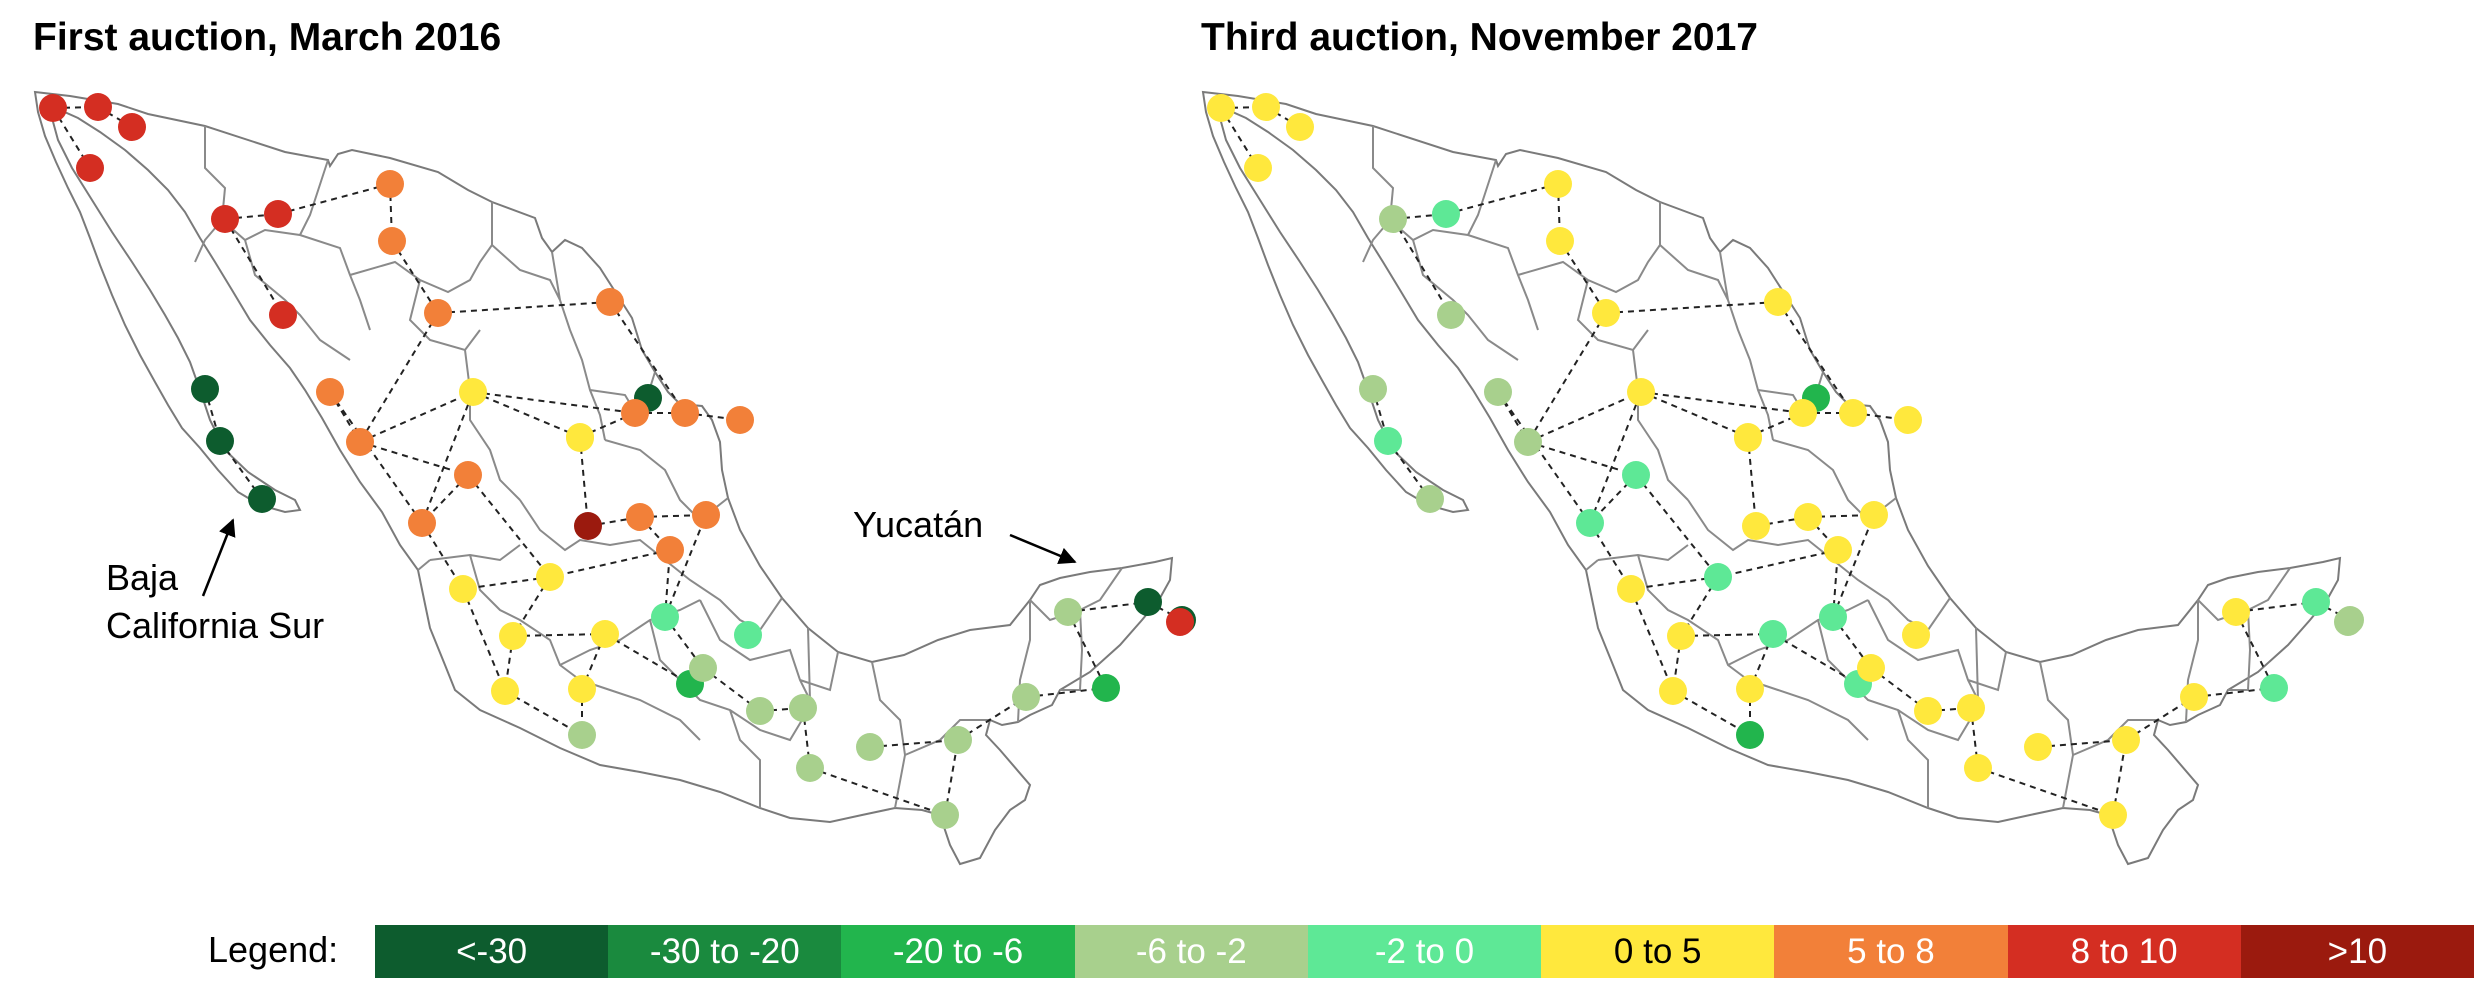 The image size is (2474, 1002). I want to click on legend-bin: 8 to 10, so click(2124, 951).